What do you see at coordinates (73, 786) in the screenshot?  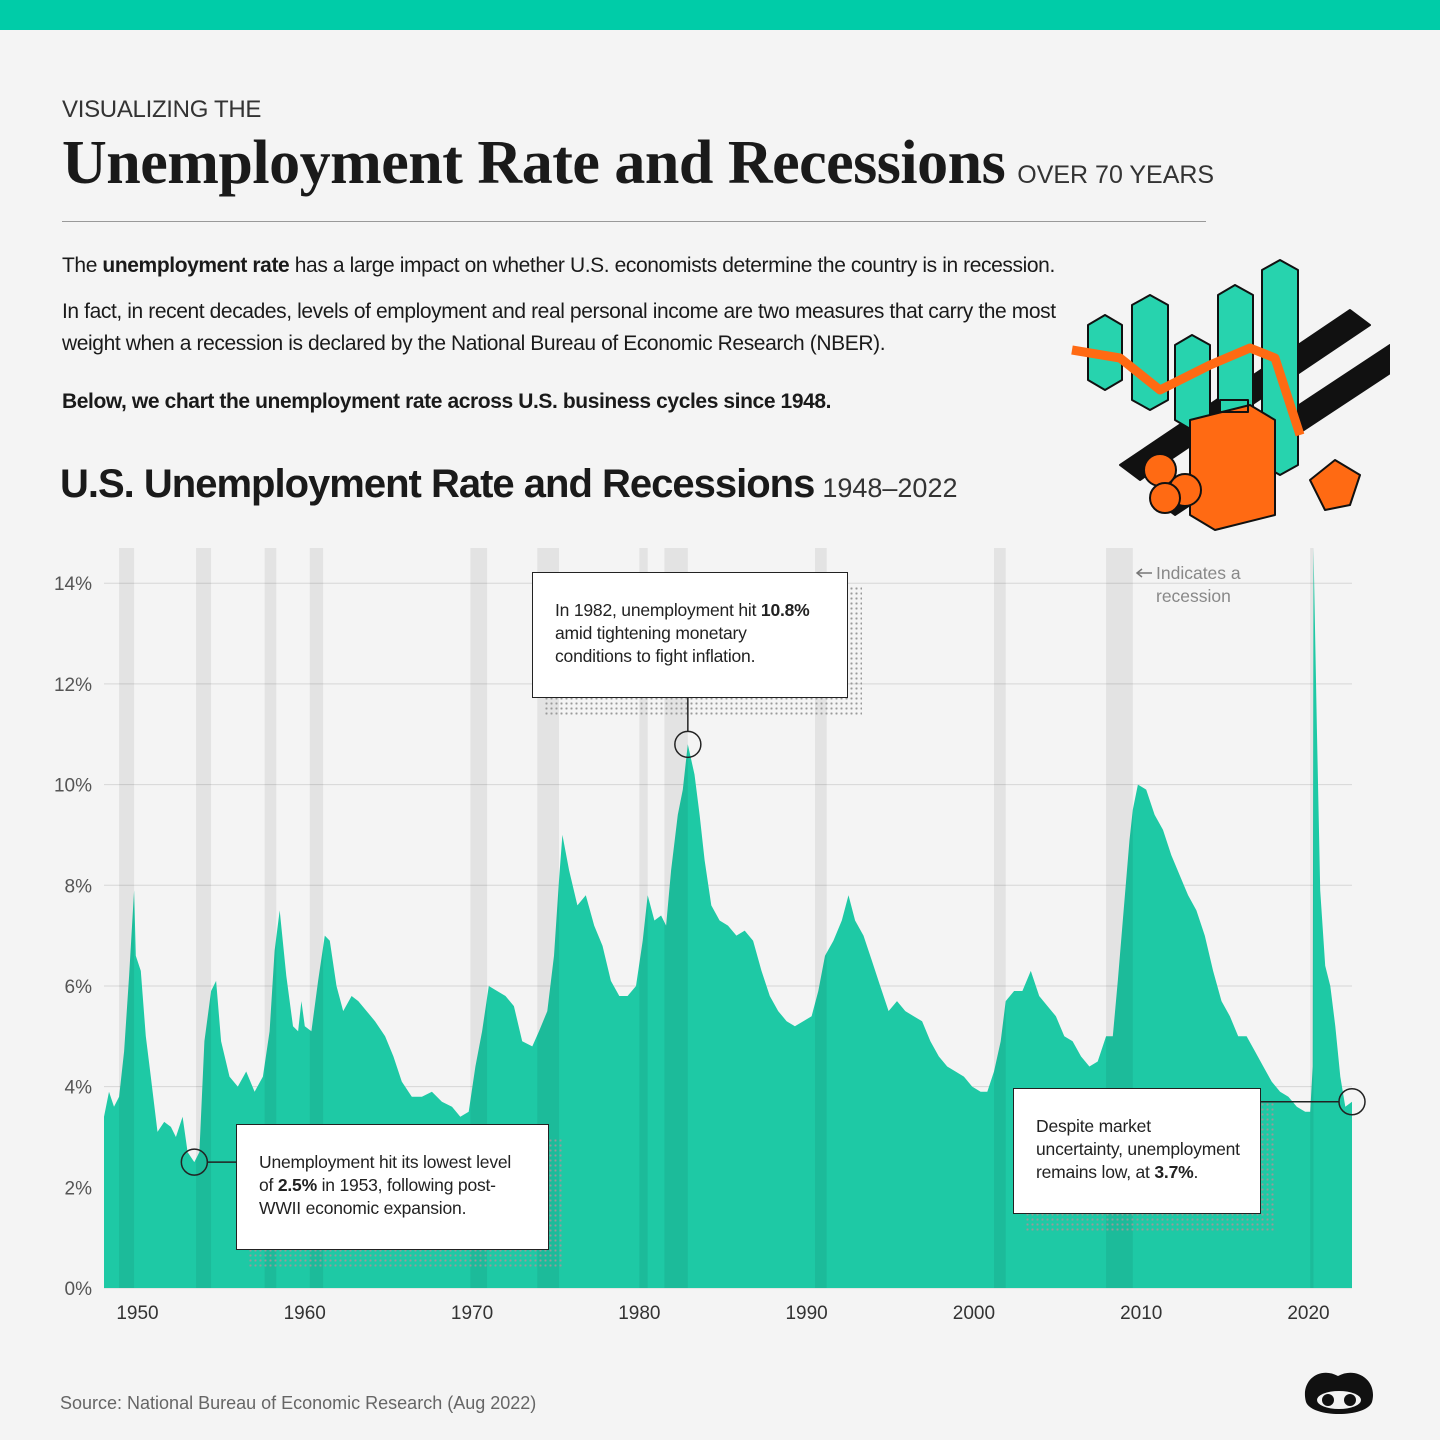 I see `y-tick-label: 10%` at bounding box center [73, 786].